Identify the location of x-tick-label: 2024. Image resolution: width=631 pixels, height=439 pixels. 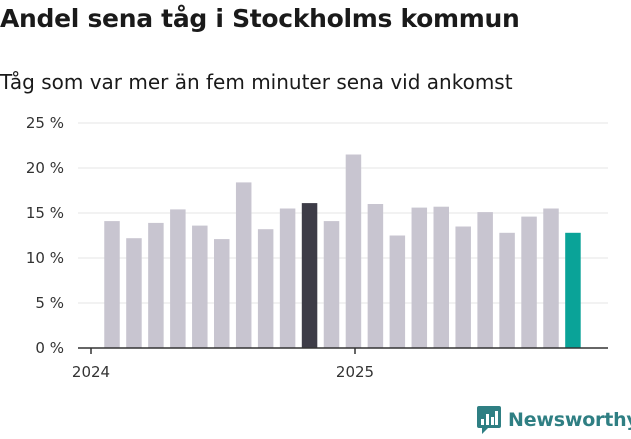
(91, 372).